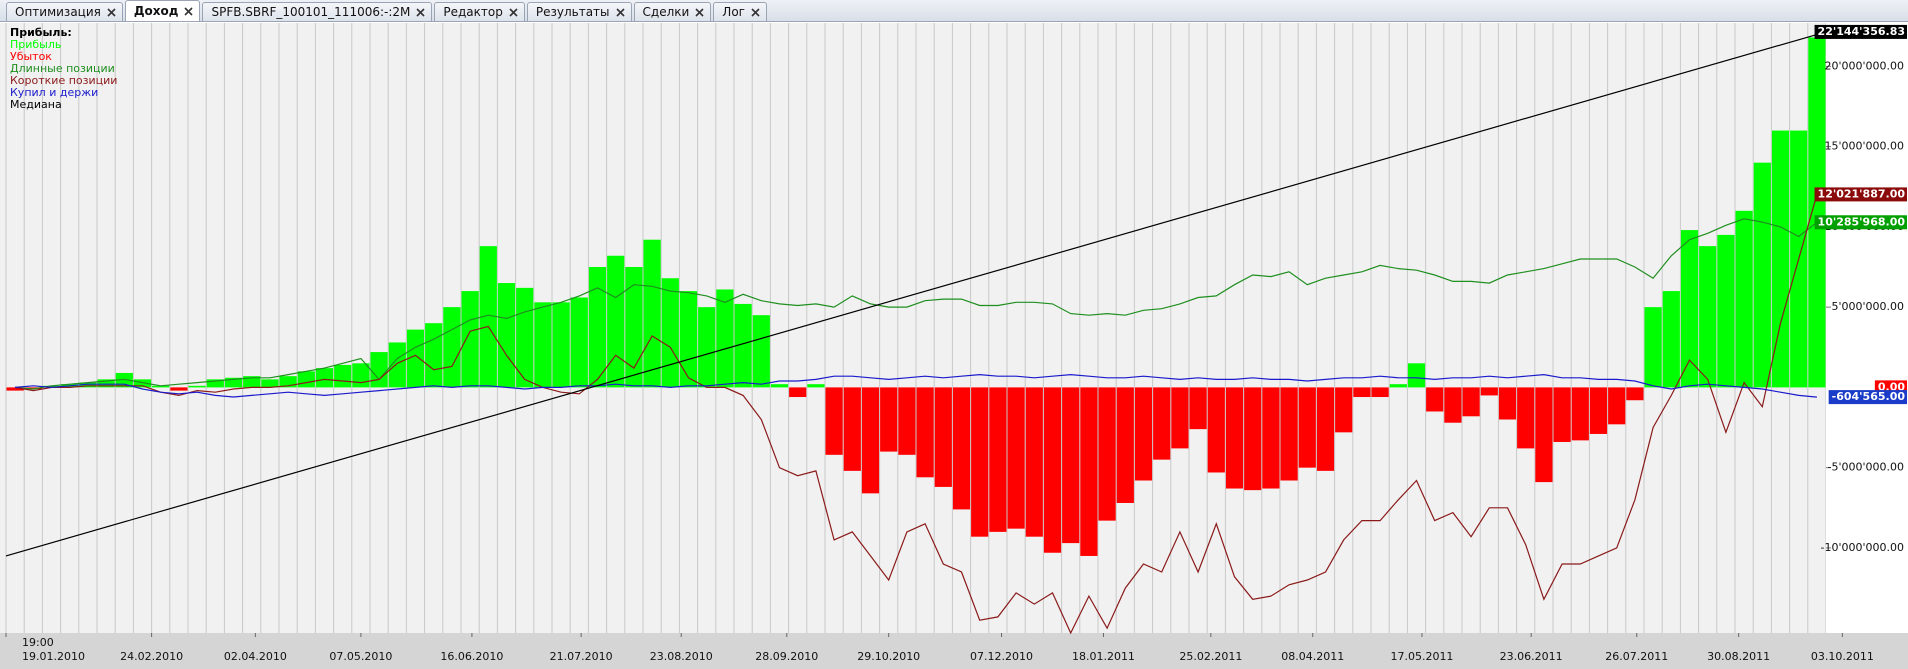 The height and width of the screenshot is (669, 1908). What do you see at coordinates (581, 656) in the screenshot?
I see `x-tick-label: 21.07.2010` at bounding box center [581, 656].